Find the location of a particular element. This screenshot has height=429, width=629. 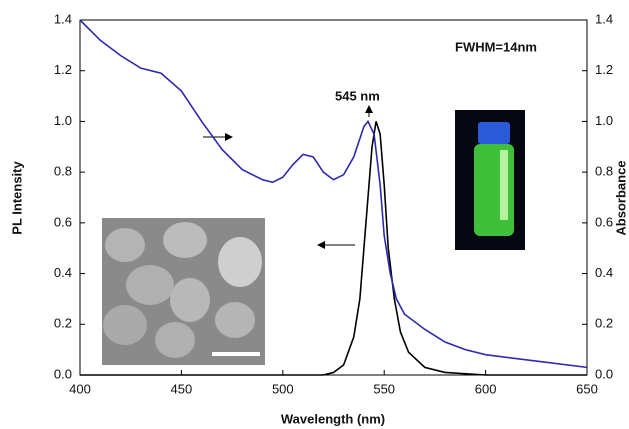

x-axis-label: Wavelength (nm) is located at coordinates (333, 418).